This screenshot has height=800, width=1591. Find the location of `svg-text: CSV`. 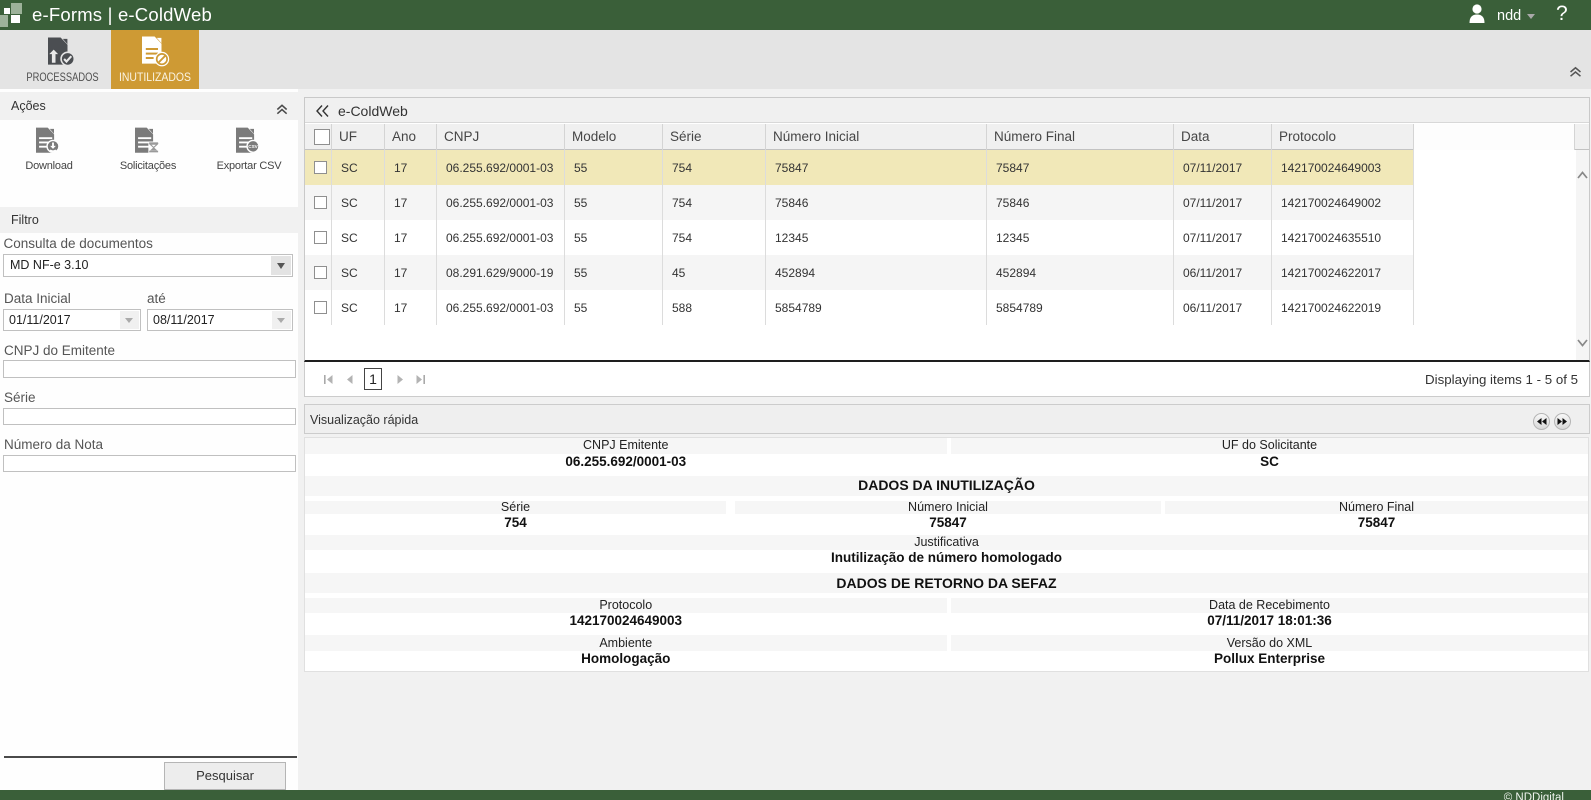

svg-text: CSV is located at coordinates (253, 146).